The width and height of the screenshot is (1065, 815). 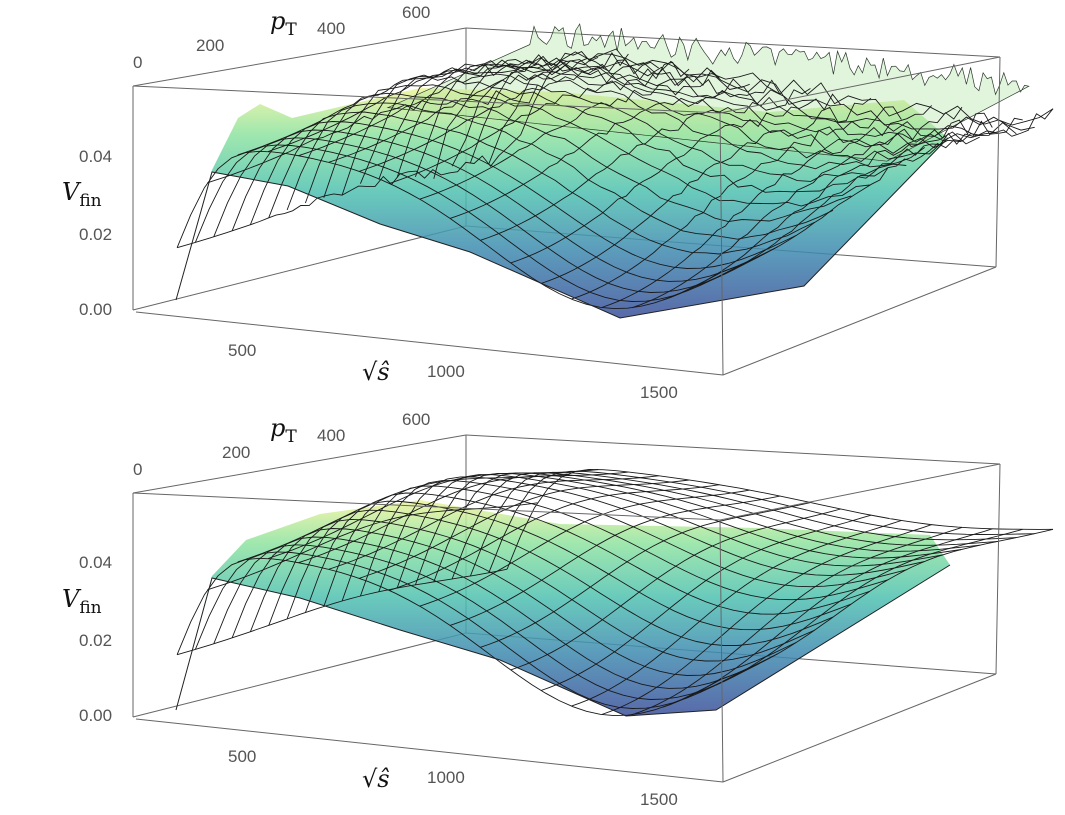 I want to click on surface-front-edge, so click(x=563, y=640).